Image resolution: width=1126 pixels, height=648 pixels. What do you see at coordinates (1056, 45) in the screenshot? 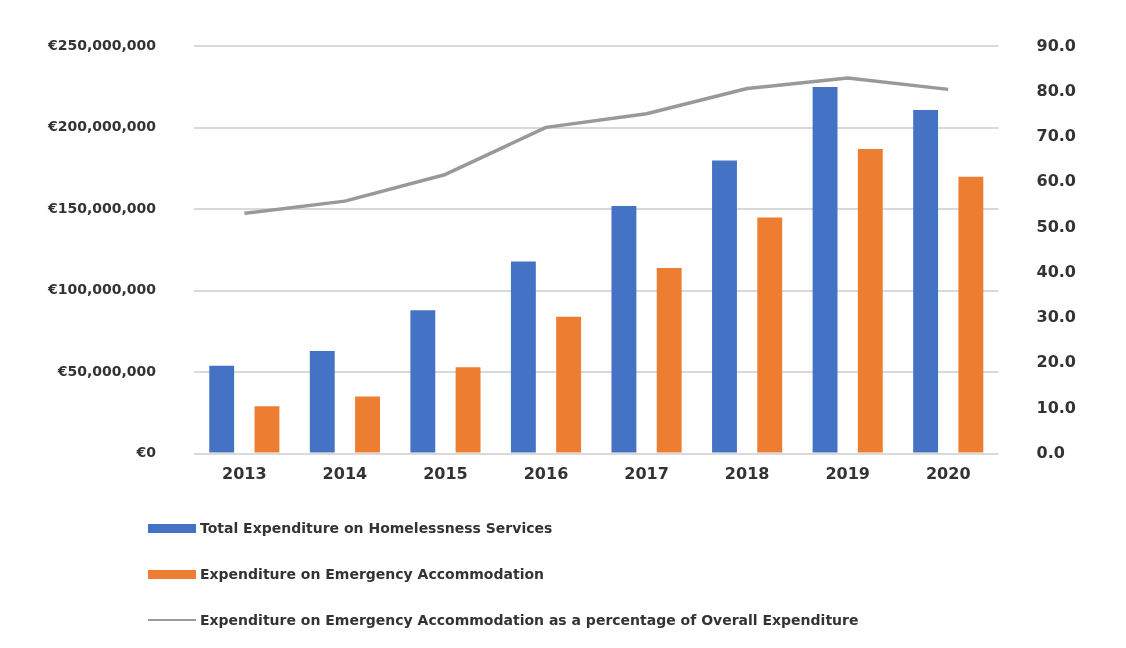
I see `y2-tick-label: 90.0` at bounding box center [1056, 45].